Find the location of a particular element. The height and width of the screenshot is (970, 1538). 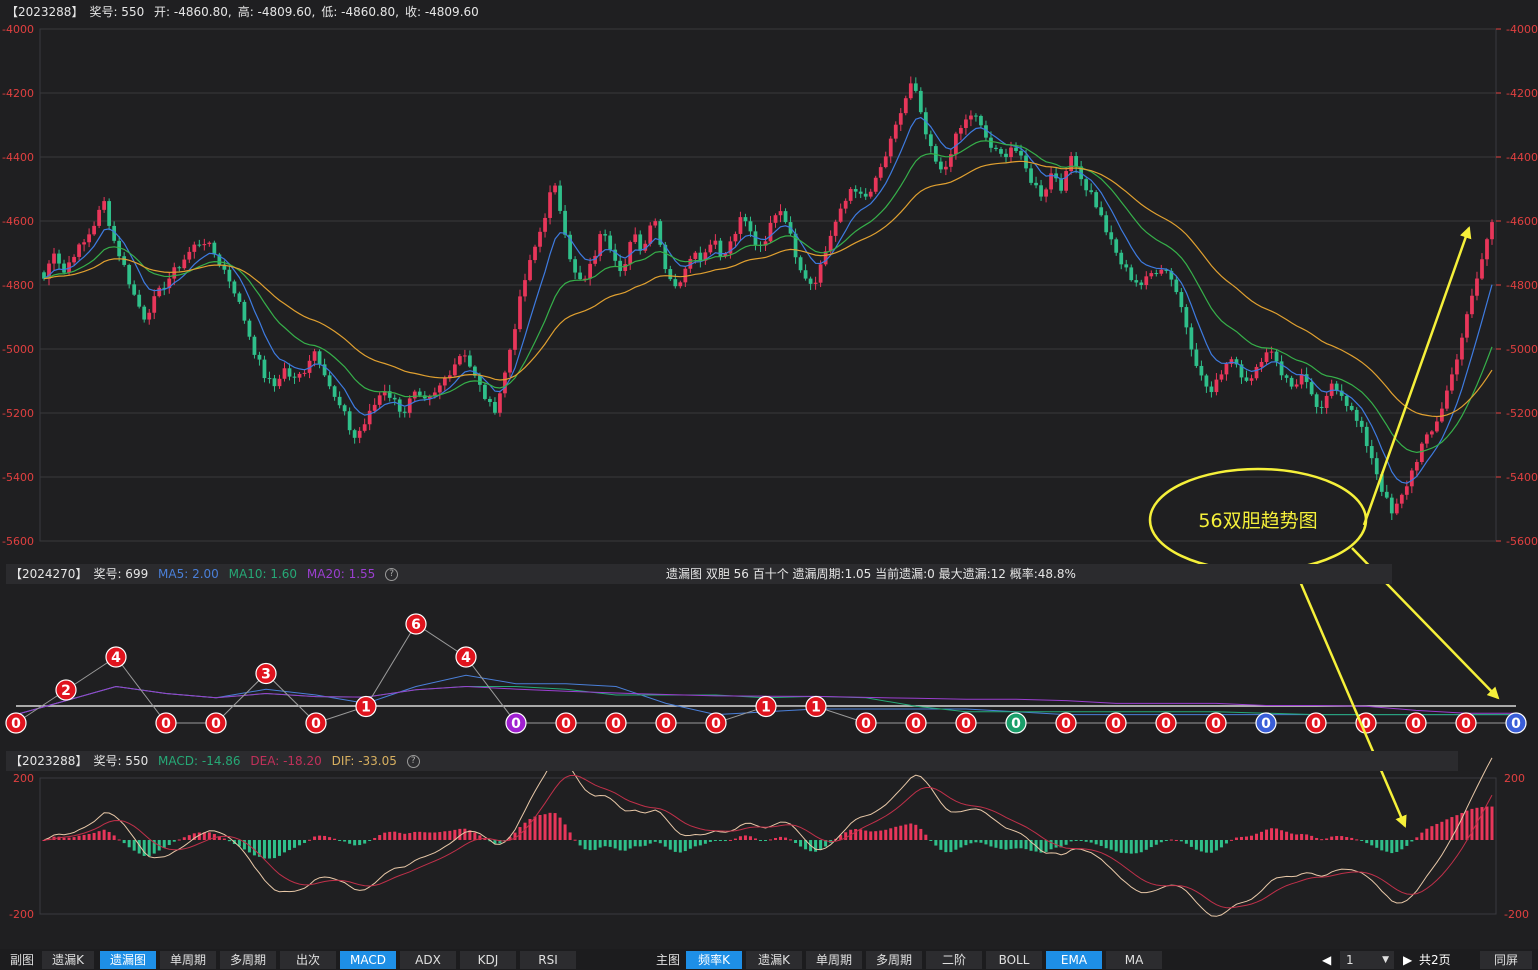

y-tick-label-right: -4200 is located at coordinates (1522, 93).